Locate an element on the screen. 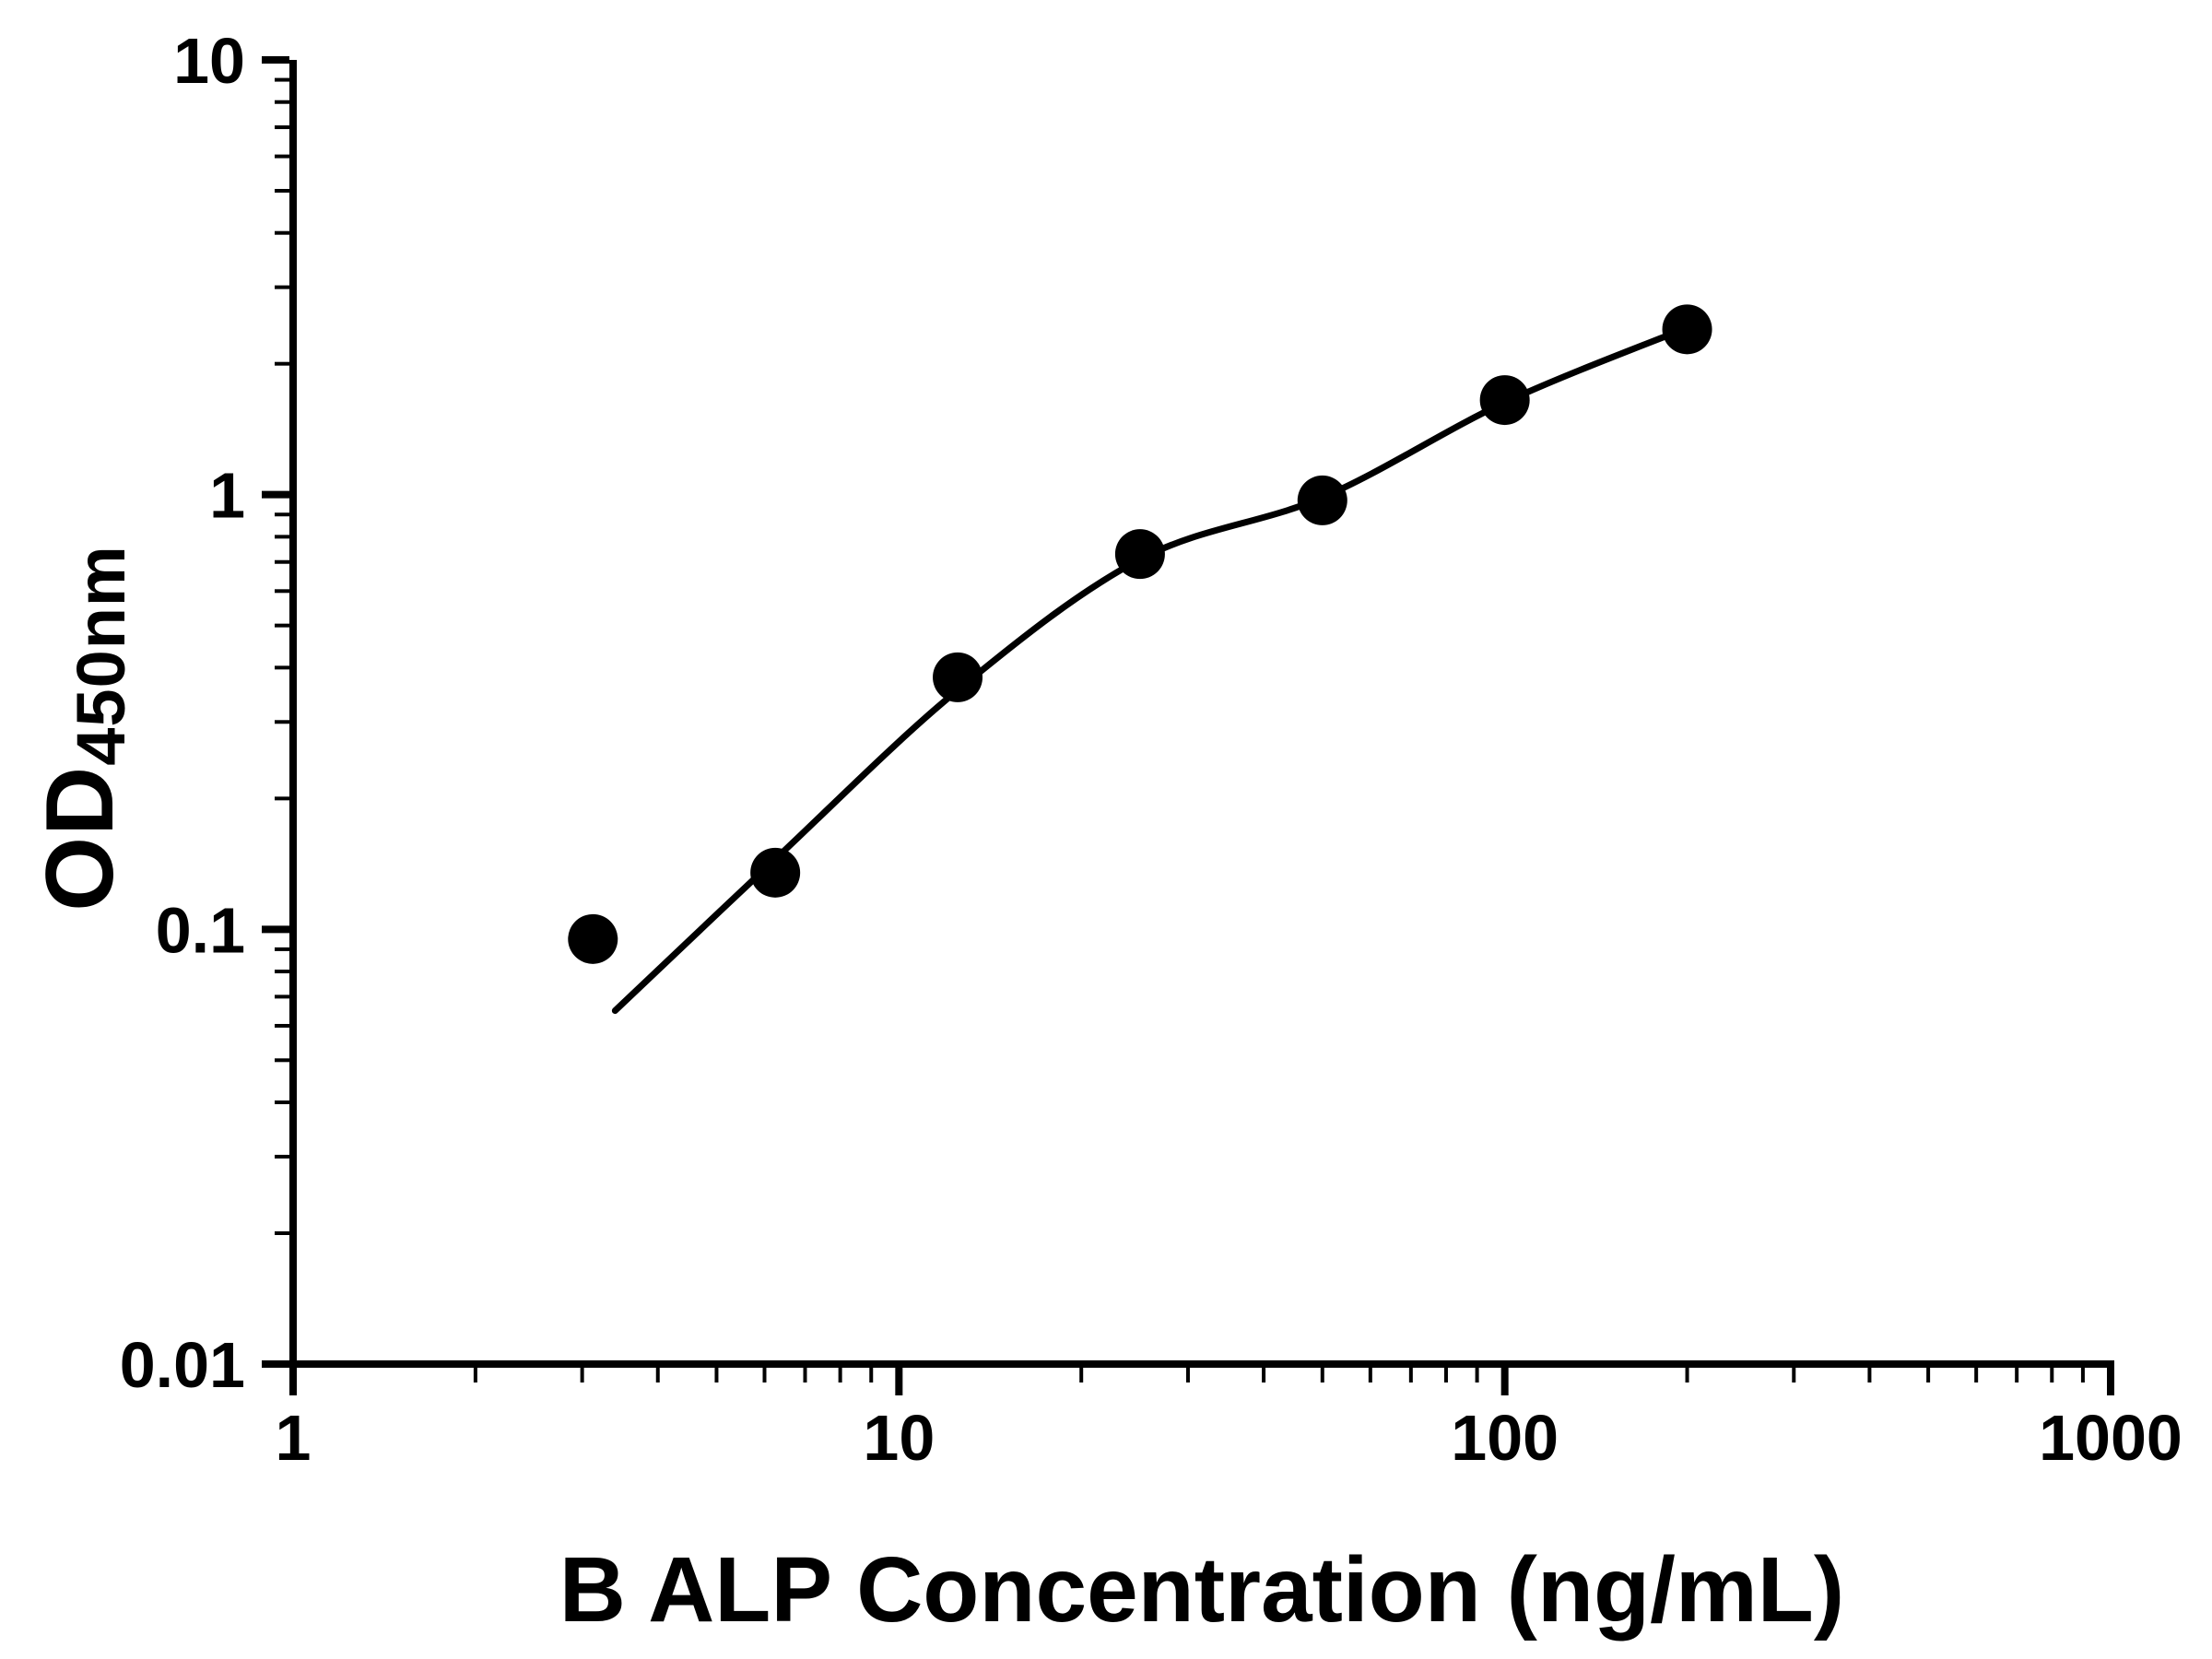 This screenshot has width=2212, height=1659. y-axis-title-sub: 450nm is located at coordinates (101, 655).